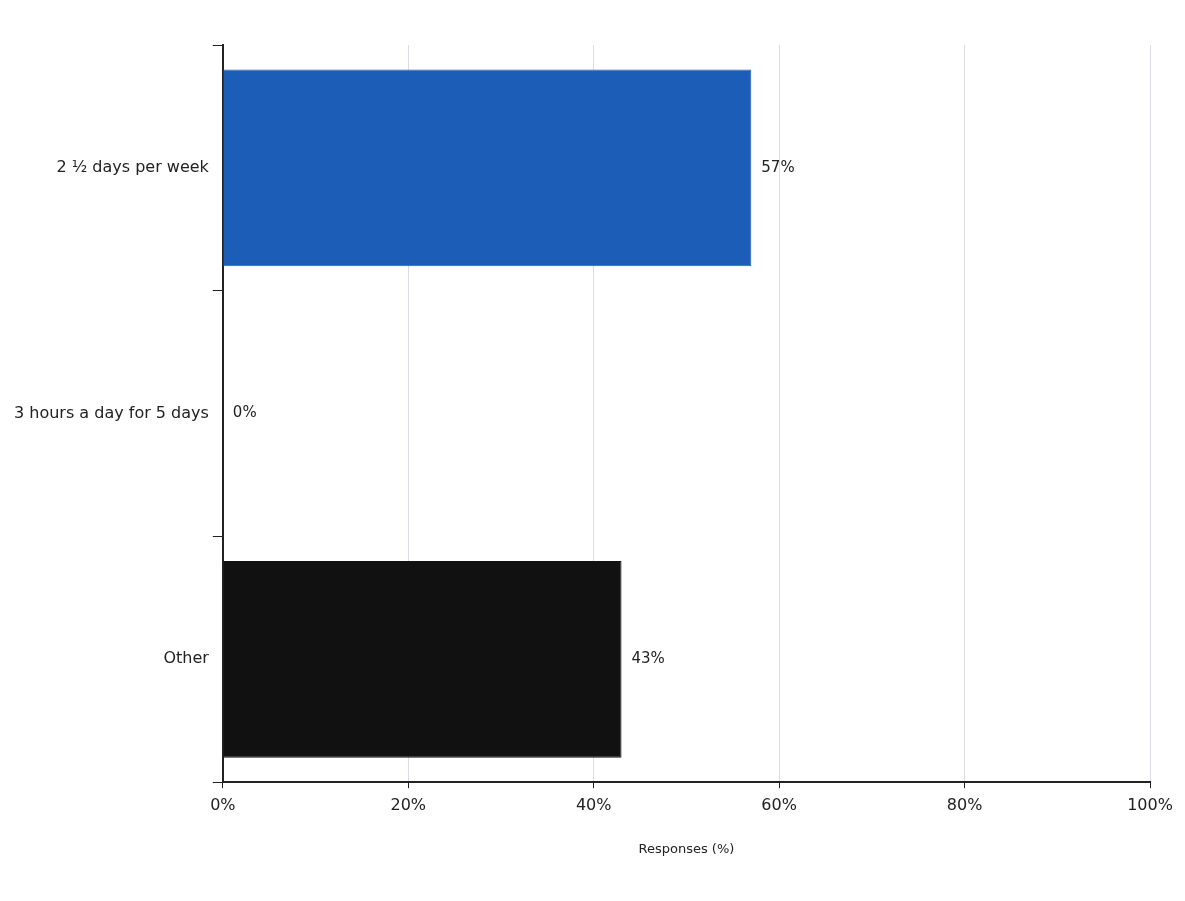 This screenshot has width=1185, height=901. Describe the element at coordinates (186, 658) in the screenshot. I see `y-tick-label: Other` at that location.